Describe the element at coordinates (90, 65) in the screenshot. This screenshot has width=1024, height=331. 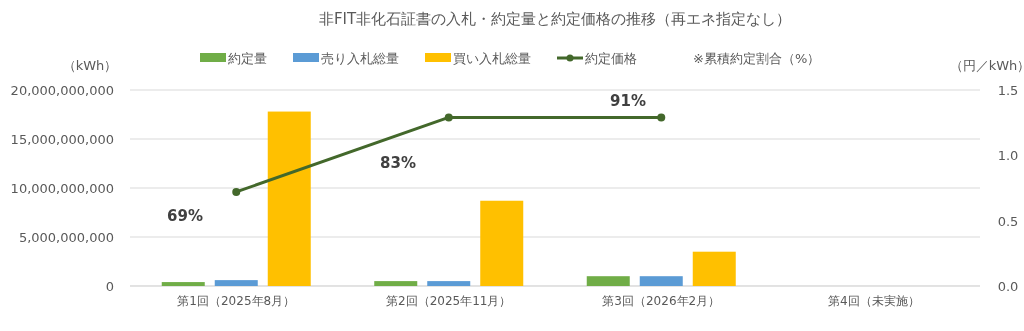
I see `y-axis-title: （kWh）` at that location.